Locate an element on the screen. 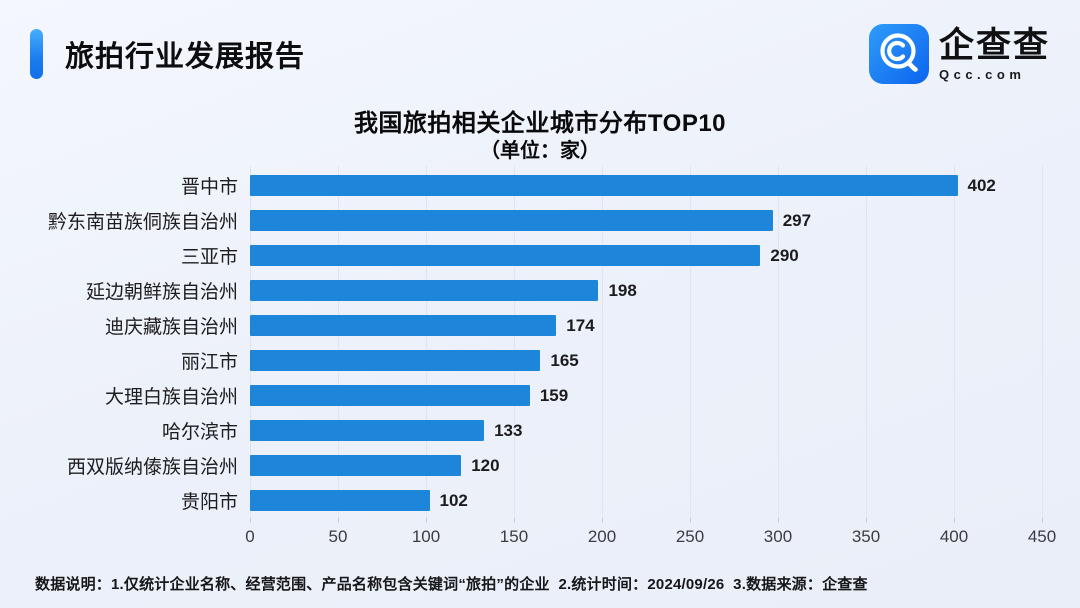  x-tick-label: 250 is located at coordinates (690, 536).